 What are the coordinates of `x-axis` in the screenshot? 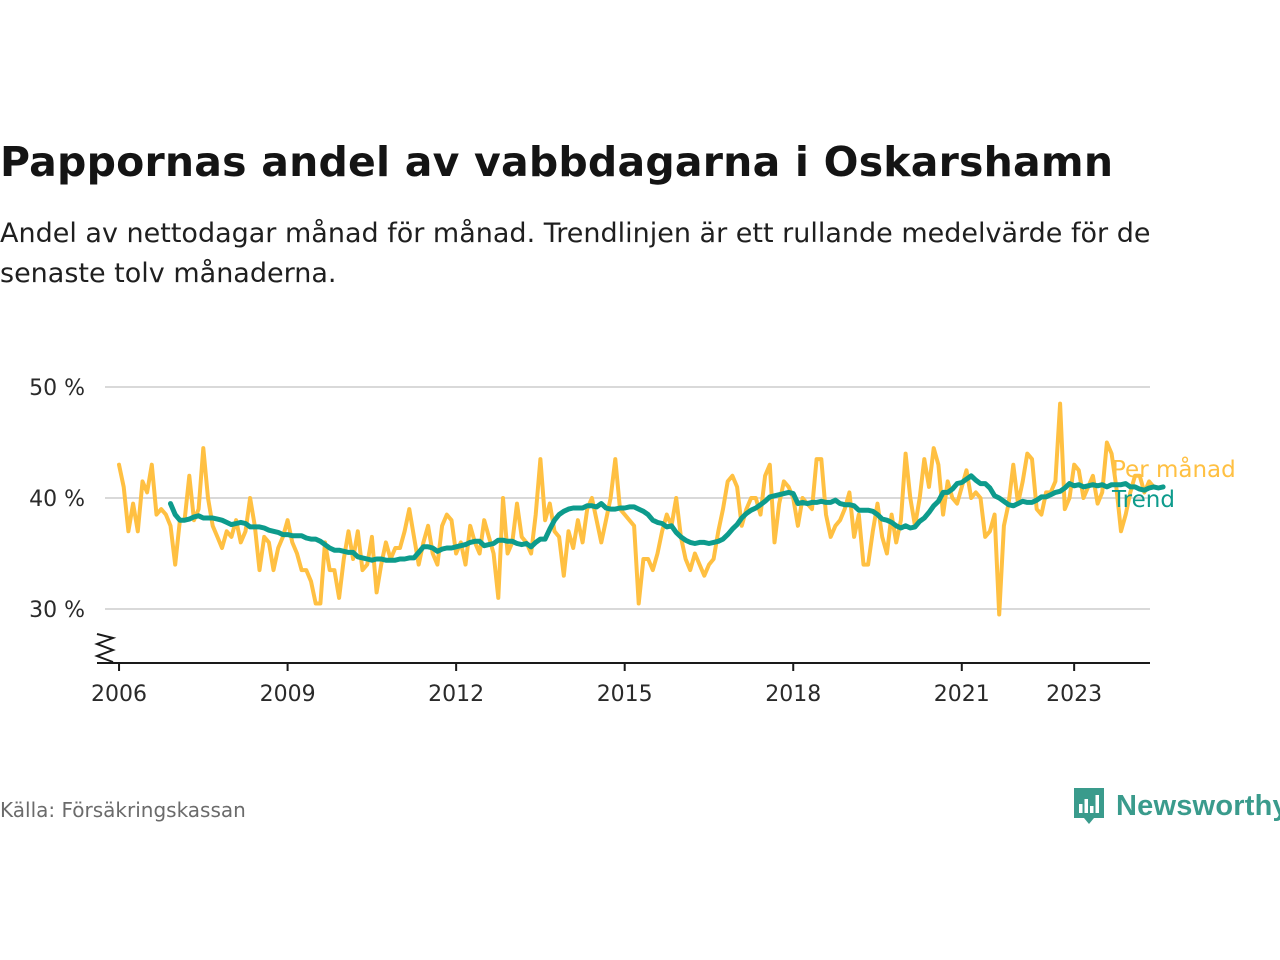 It's located at (622, 648).